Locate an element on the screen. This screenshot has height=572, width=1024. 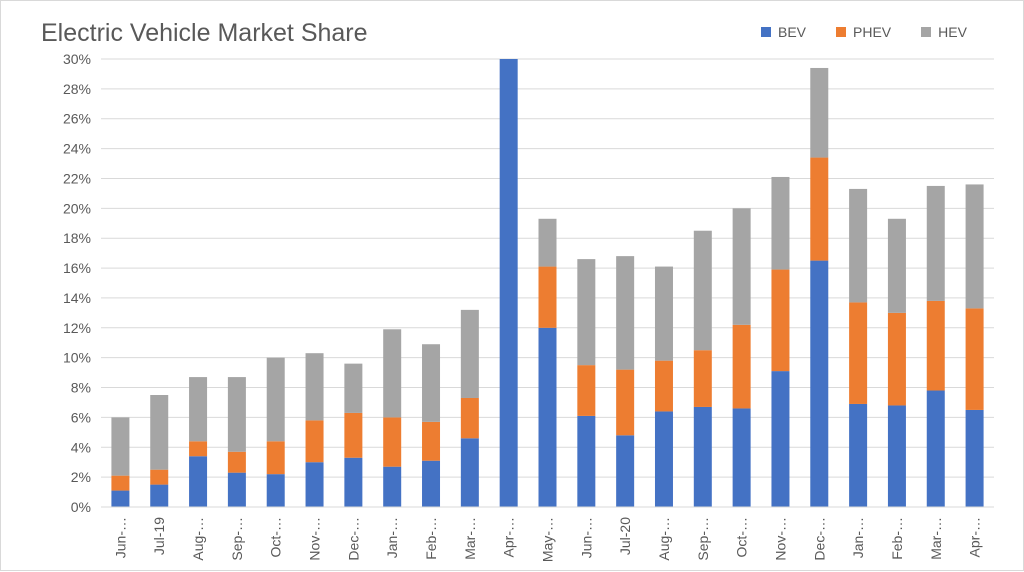
legend-swatch-phev is located at coordinates (841, 32).